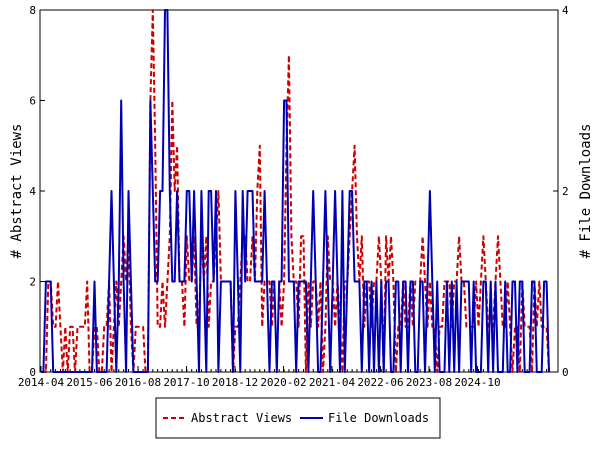 This screenshot has width=600, height=450. I want to click on x-axis-tick-label: 2024-10, so click(477, 382).